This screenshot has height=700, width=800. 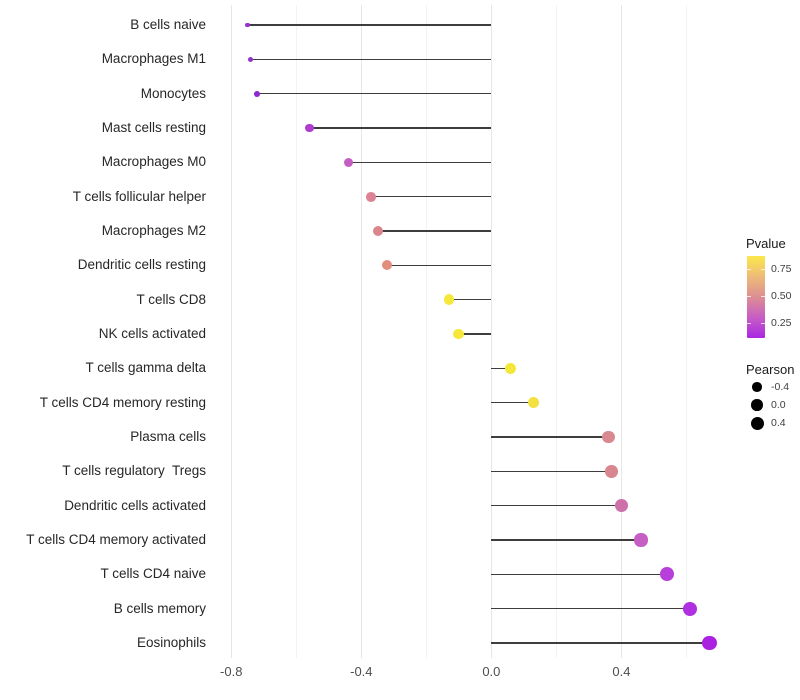 What do you see at coordinates (168, 436) in the screenshot?
I see `category-label: Plasma cells` at bounding box center [168, 436].